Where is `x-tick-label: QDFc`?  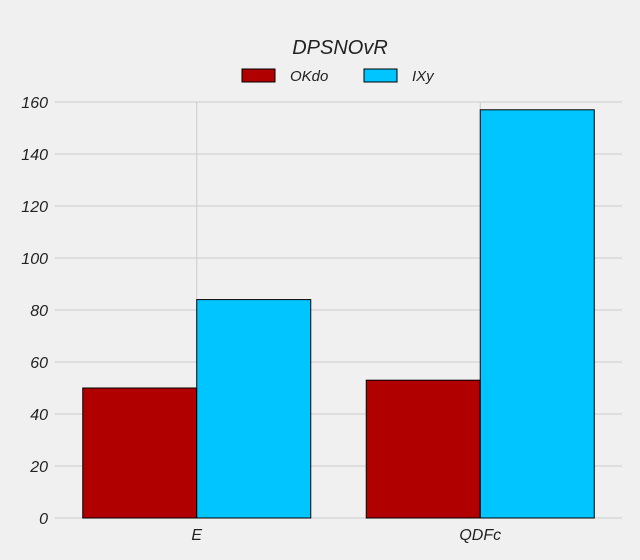 x-tick-label: QDFc is located at coordinates (480, 535).